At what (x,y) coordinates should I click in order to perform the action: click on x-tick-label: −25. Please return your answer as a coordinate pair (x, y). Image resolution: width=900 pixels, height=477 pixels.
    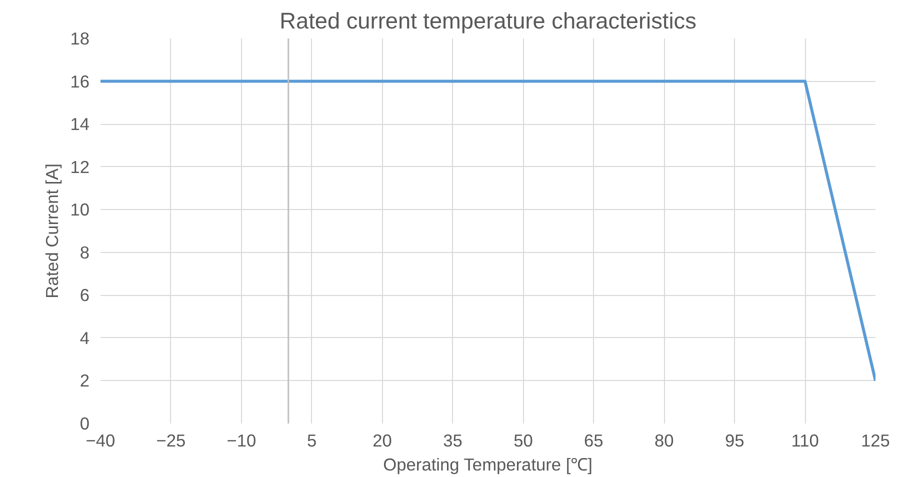
    Looking at the image, I should click on (171, 440).